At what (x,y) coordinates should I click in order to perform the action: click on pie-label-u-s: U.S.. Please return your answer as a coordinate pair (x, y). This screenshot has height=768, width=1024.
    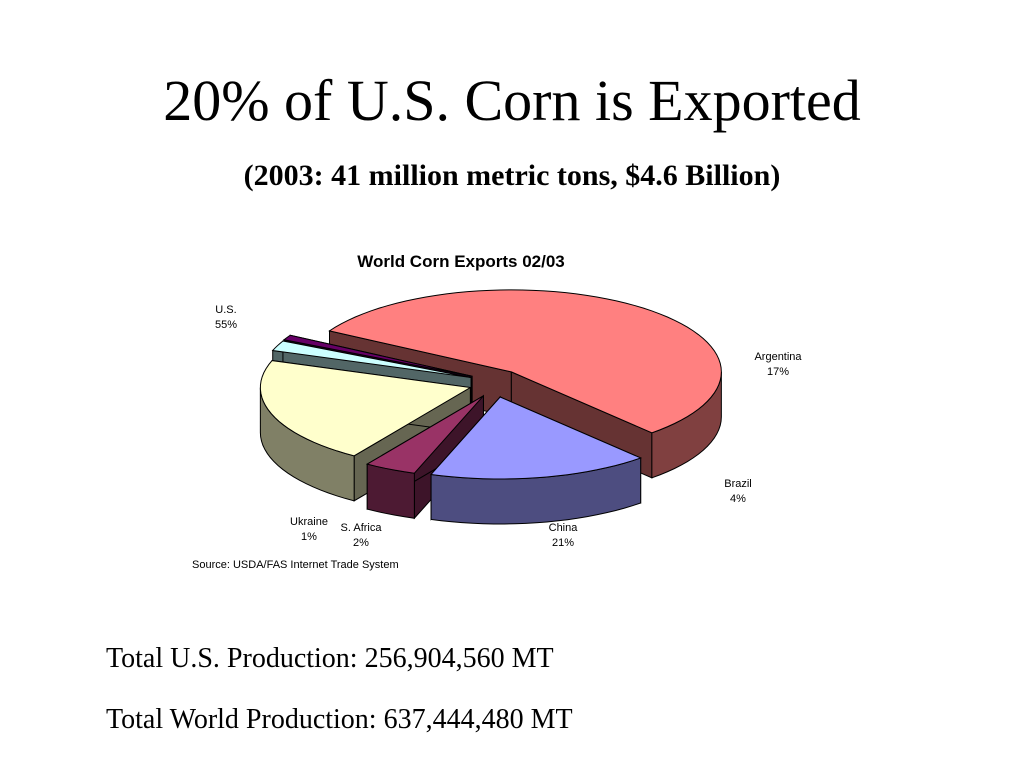
    Looking at the image, I should click on (225, 310).